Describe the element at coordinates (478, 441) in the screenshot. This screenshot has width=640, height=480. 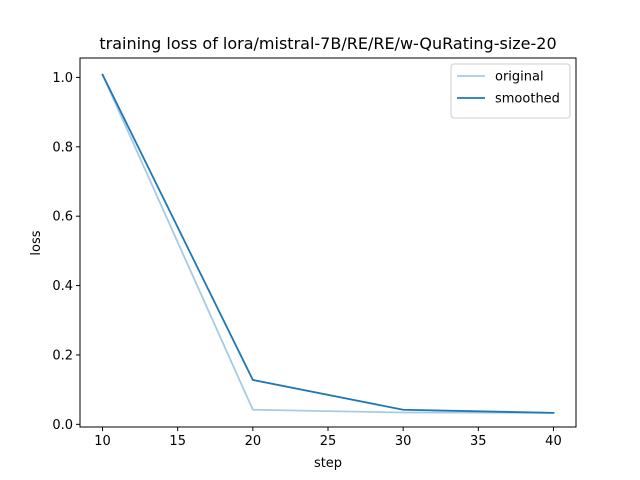
I see `x-tick-label: 35` at that location.